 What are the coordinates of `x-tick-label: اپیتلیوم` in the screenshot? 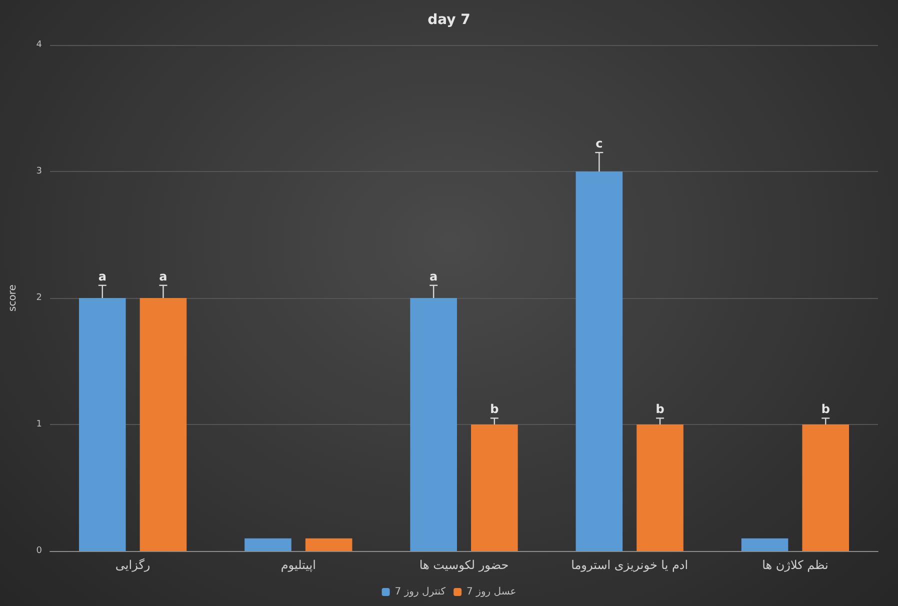 It's located at (298, 565).